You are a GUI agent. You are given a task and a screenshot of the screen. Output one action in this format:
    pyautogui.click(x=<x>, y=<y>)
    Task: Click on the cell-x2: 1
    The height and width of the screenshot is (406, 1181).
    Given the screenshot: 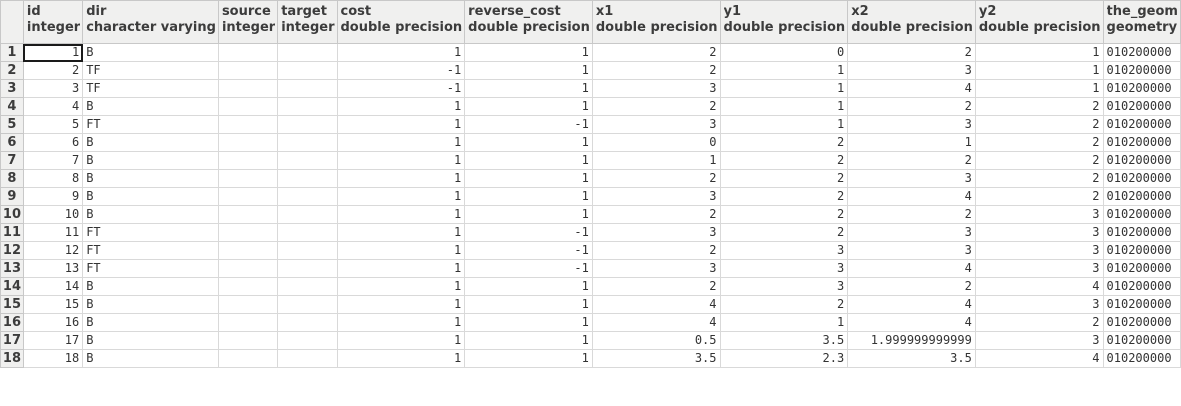 What is the action you would take?
    pyautogui.click(x=911, y=142)
    